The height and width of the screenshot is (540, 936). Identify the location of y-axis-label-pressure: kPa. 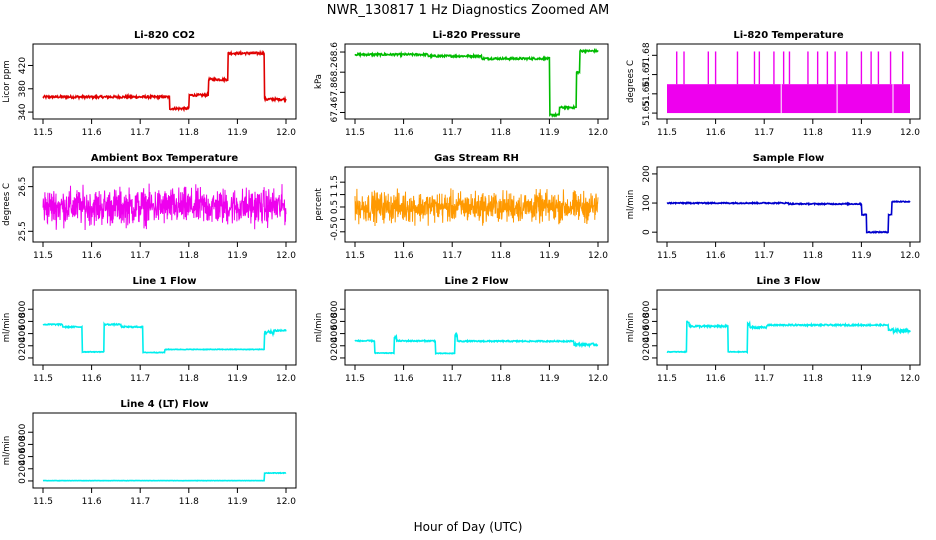
(319, 81).